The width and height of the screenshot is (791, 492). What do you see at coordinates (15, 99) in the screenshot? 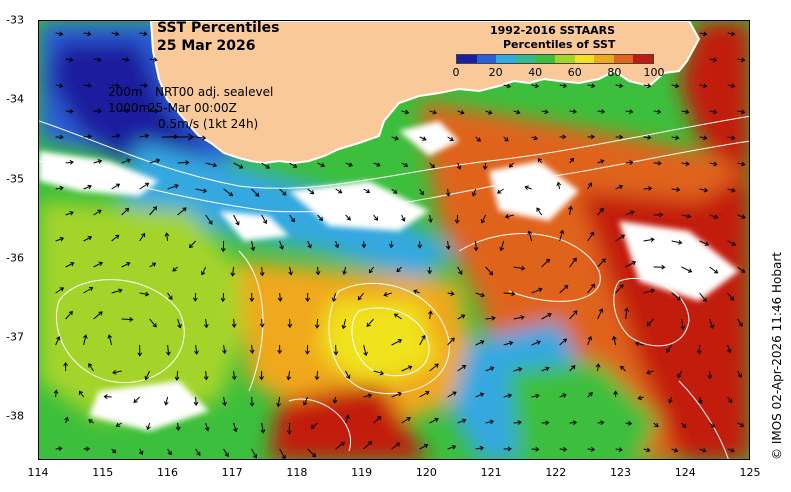
I see `y-tick-label: -34` at bounding box center [15, 99].